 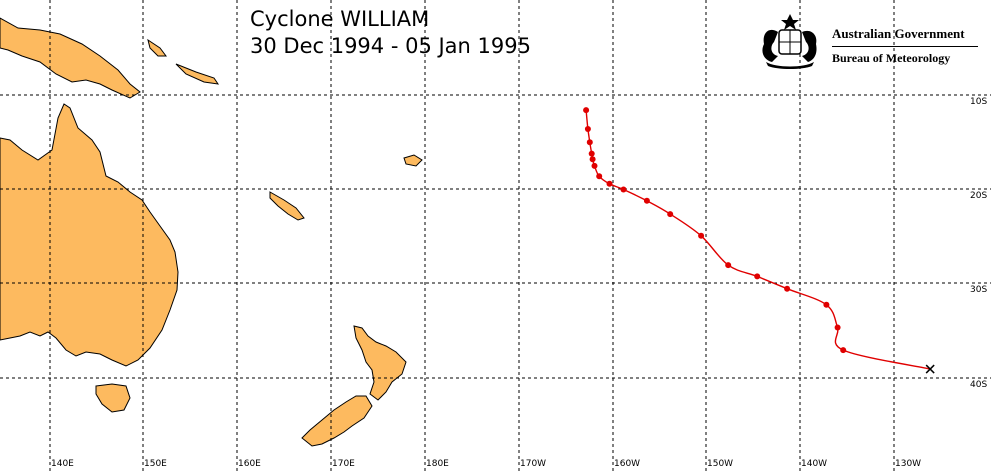 What do you see at coordinates (157, 47) in the screenshot?
I see `bougainville-landmass` at bounding box center [157, 47].